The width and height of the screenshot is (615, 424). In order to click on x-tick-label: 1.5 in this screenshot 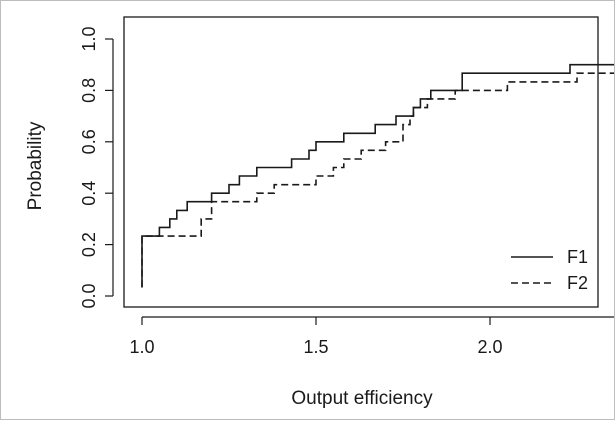, I will do `click(315, 347)`.